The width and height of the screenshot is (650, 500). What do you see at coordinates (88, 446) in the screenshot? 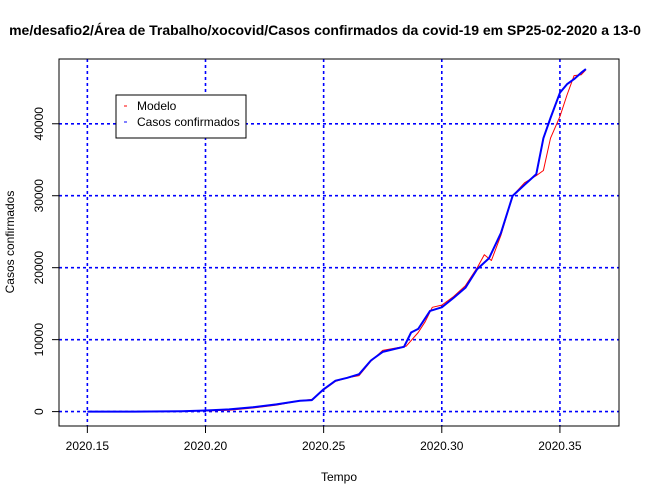
I see `x-tick-label: 2020.15` at bounding box center [88, 446].